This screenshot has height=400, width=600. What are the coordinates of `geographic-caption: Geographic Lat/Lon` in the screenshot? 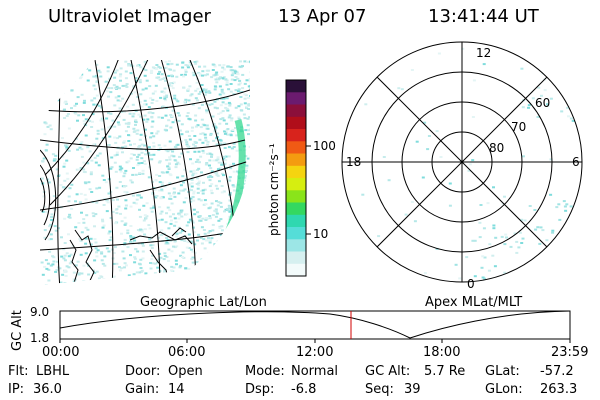 It's located at (203, 302).